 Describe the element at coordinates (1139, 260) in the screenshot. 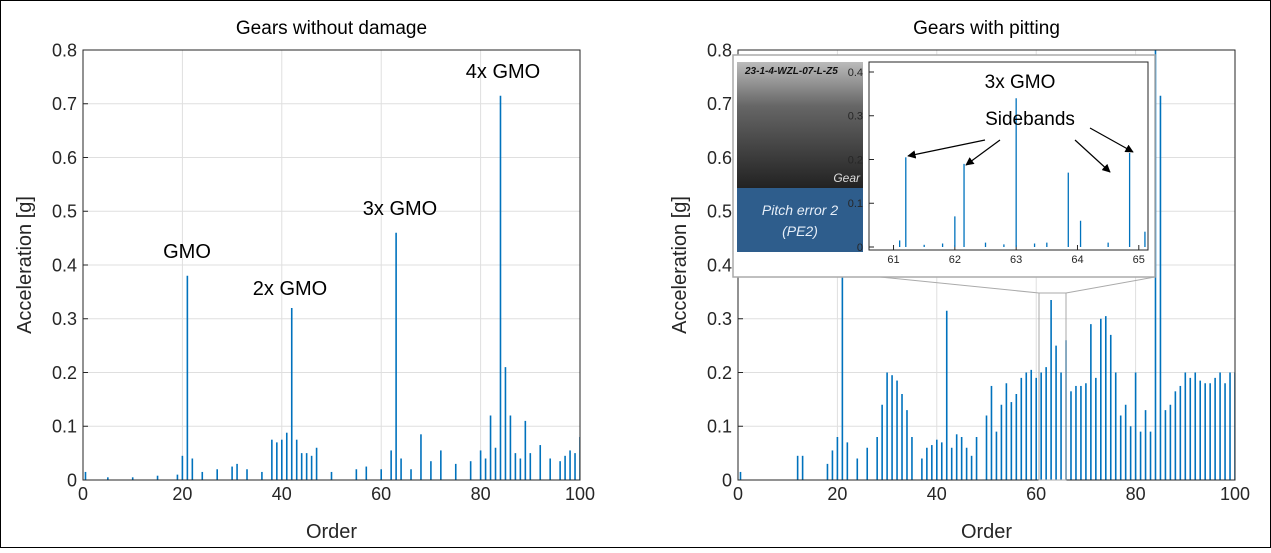

I see `x-tick-label: 65` at that location.